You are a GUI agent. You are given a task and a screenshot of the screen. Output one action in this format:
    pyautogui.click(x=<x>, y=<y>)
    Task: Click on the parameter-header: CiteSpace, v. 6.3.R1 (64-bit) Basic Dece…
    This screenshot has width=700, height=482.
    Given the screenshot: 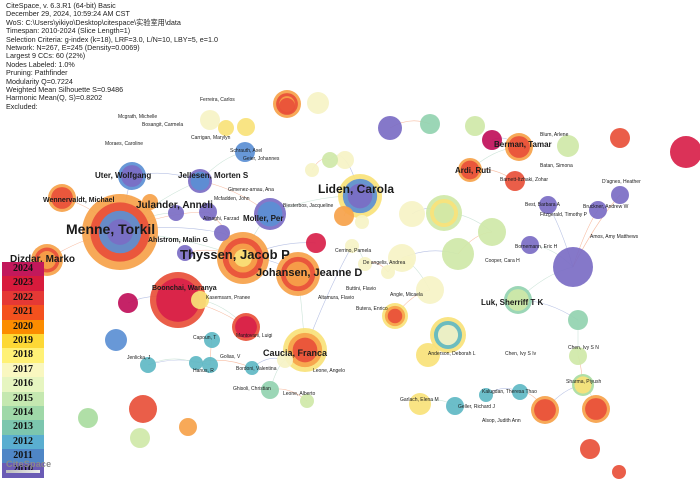 What is the action you would take?
    pyautogui.click(x=112, y=56)
    